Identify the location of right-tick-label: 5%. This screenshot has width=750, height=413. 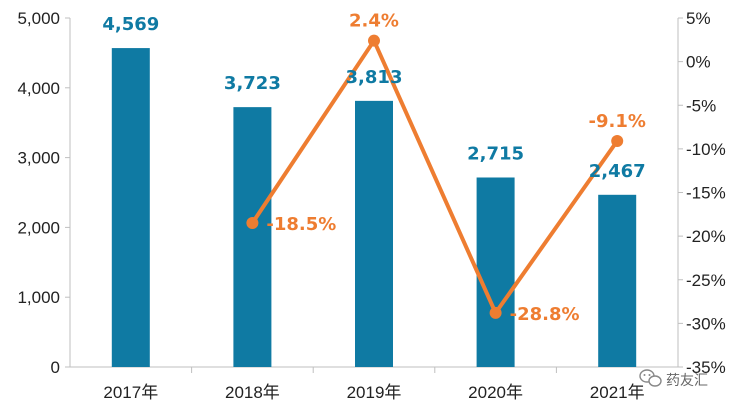
(698, 18).